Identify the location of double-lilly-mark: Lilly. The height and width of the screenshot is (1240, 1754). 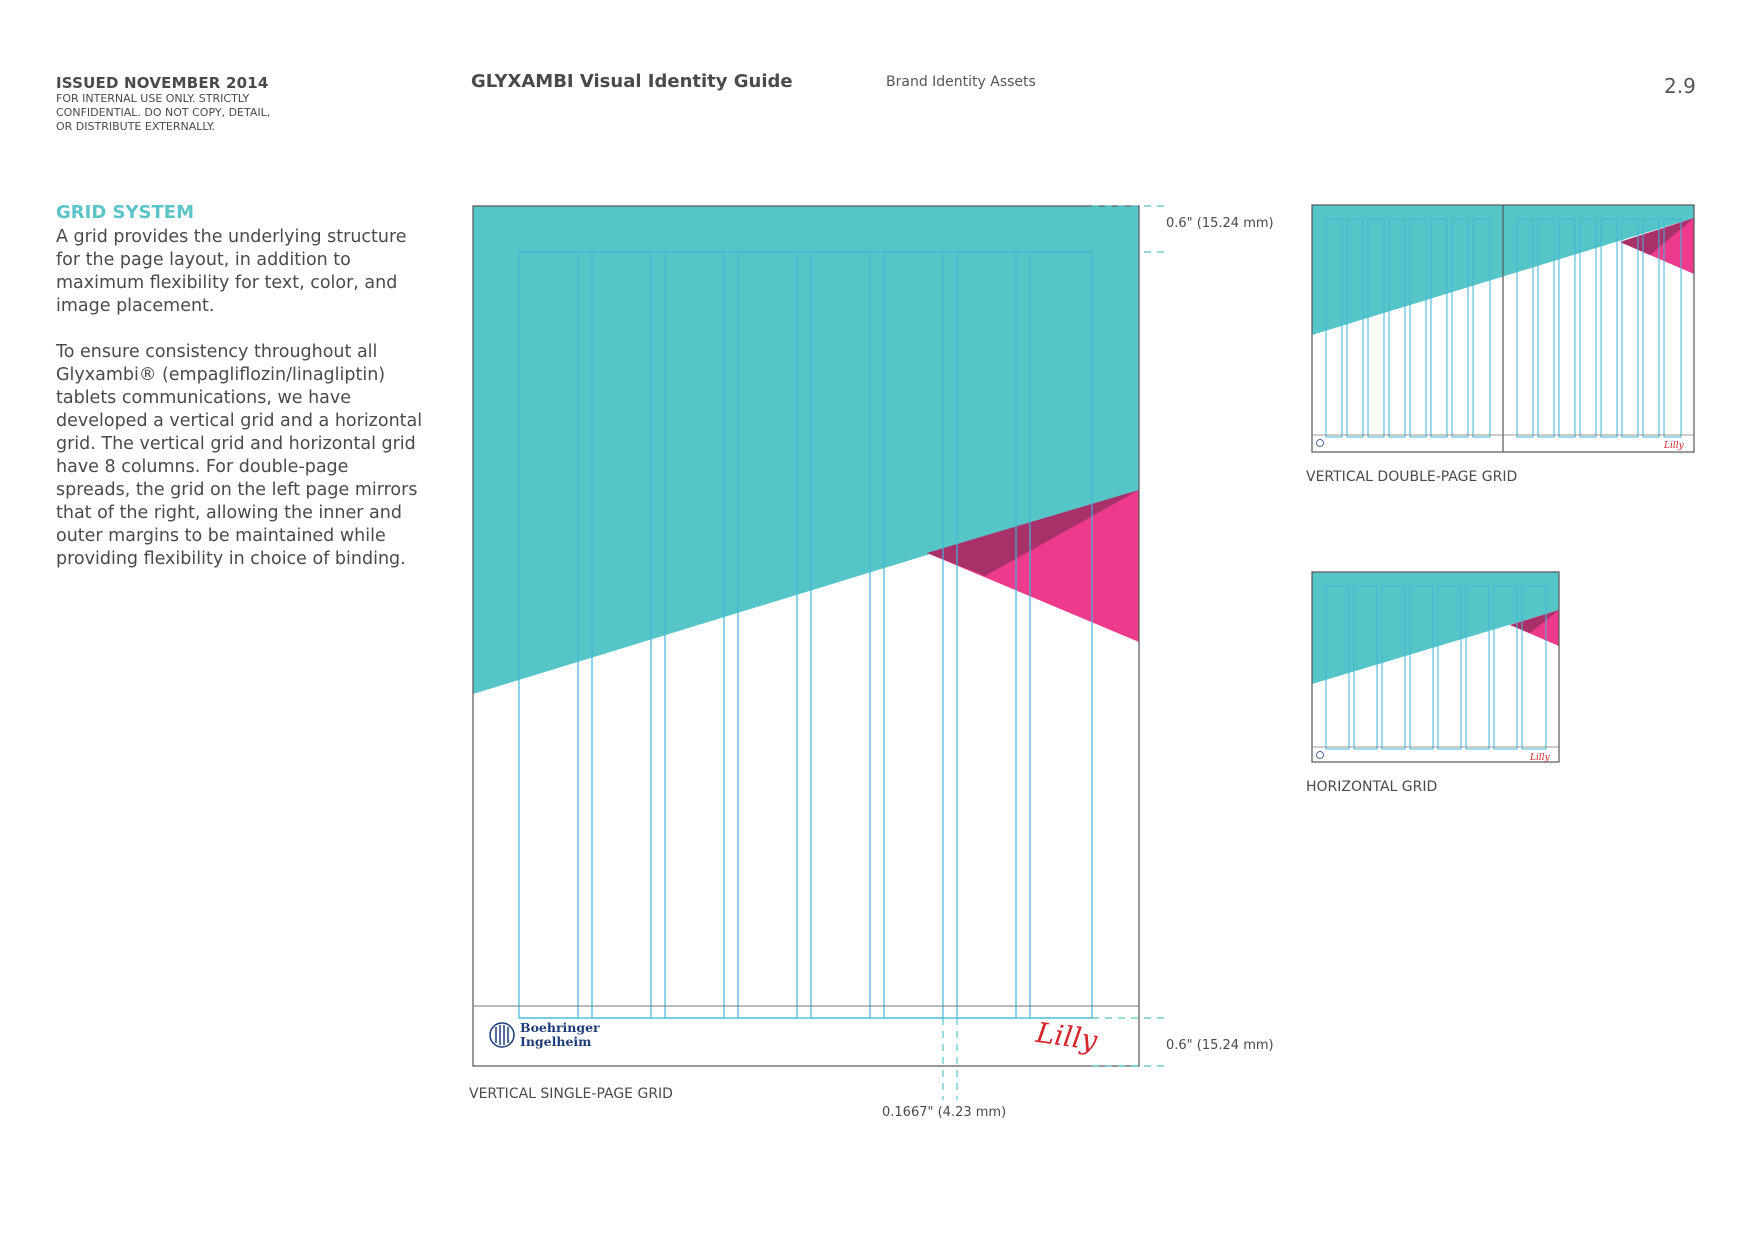
(1674, 446).